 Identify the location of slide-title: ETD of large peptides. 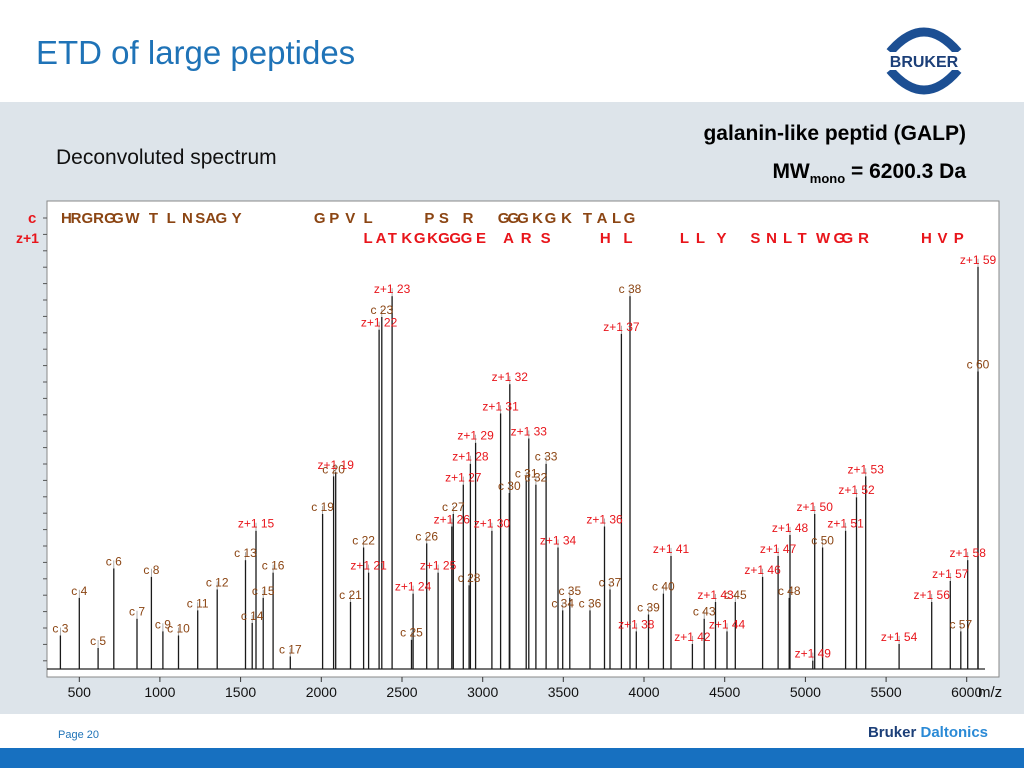
(196, 52).